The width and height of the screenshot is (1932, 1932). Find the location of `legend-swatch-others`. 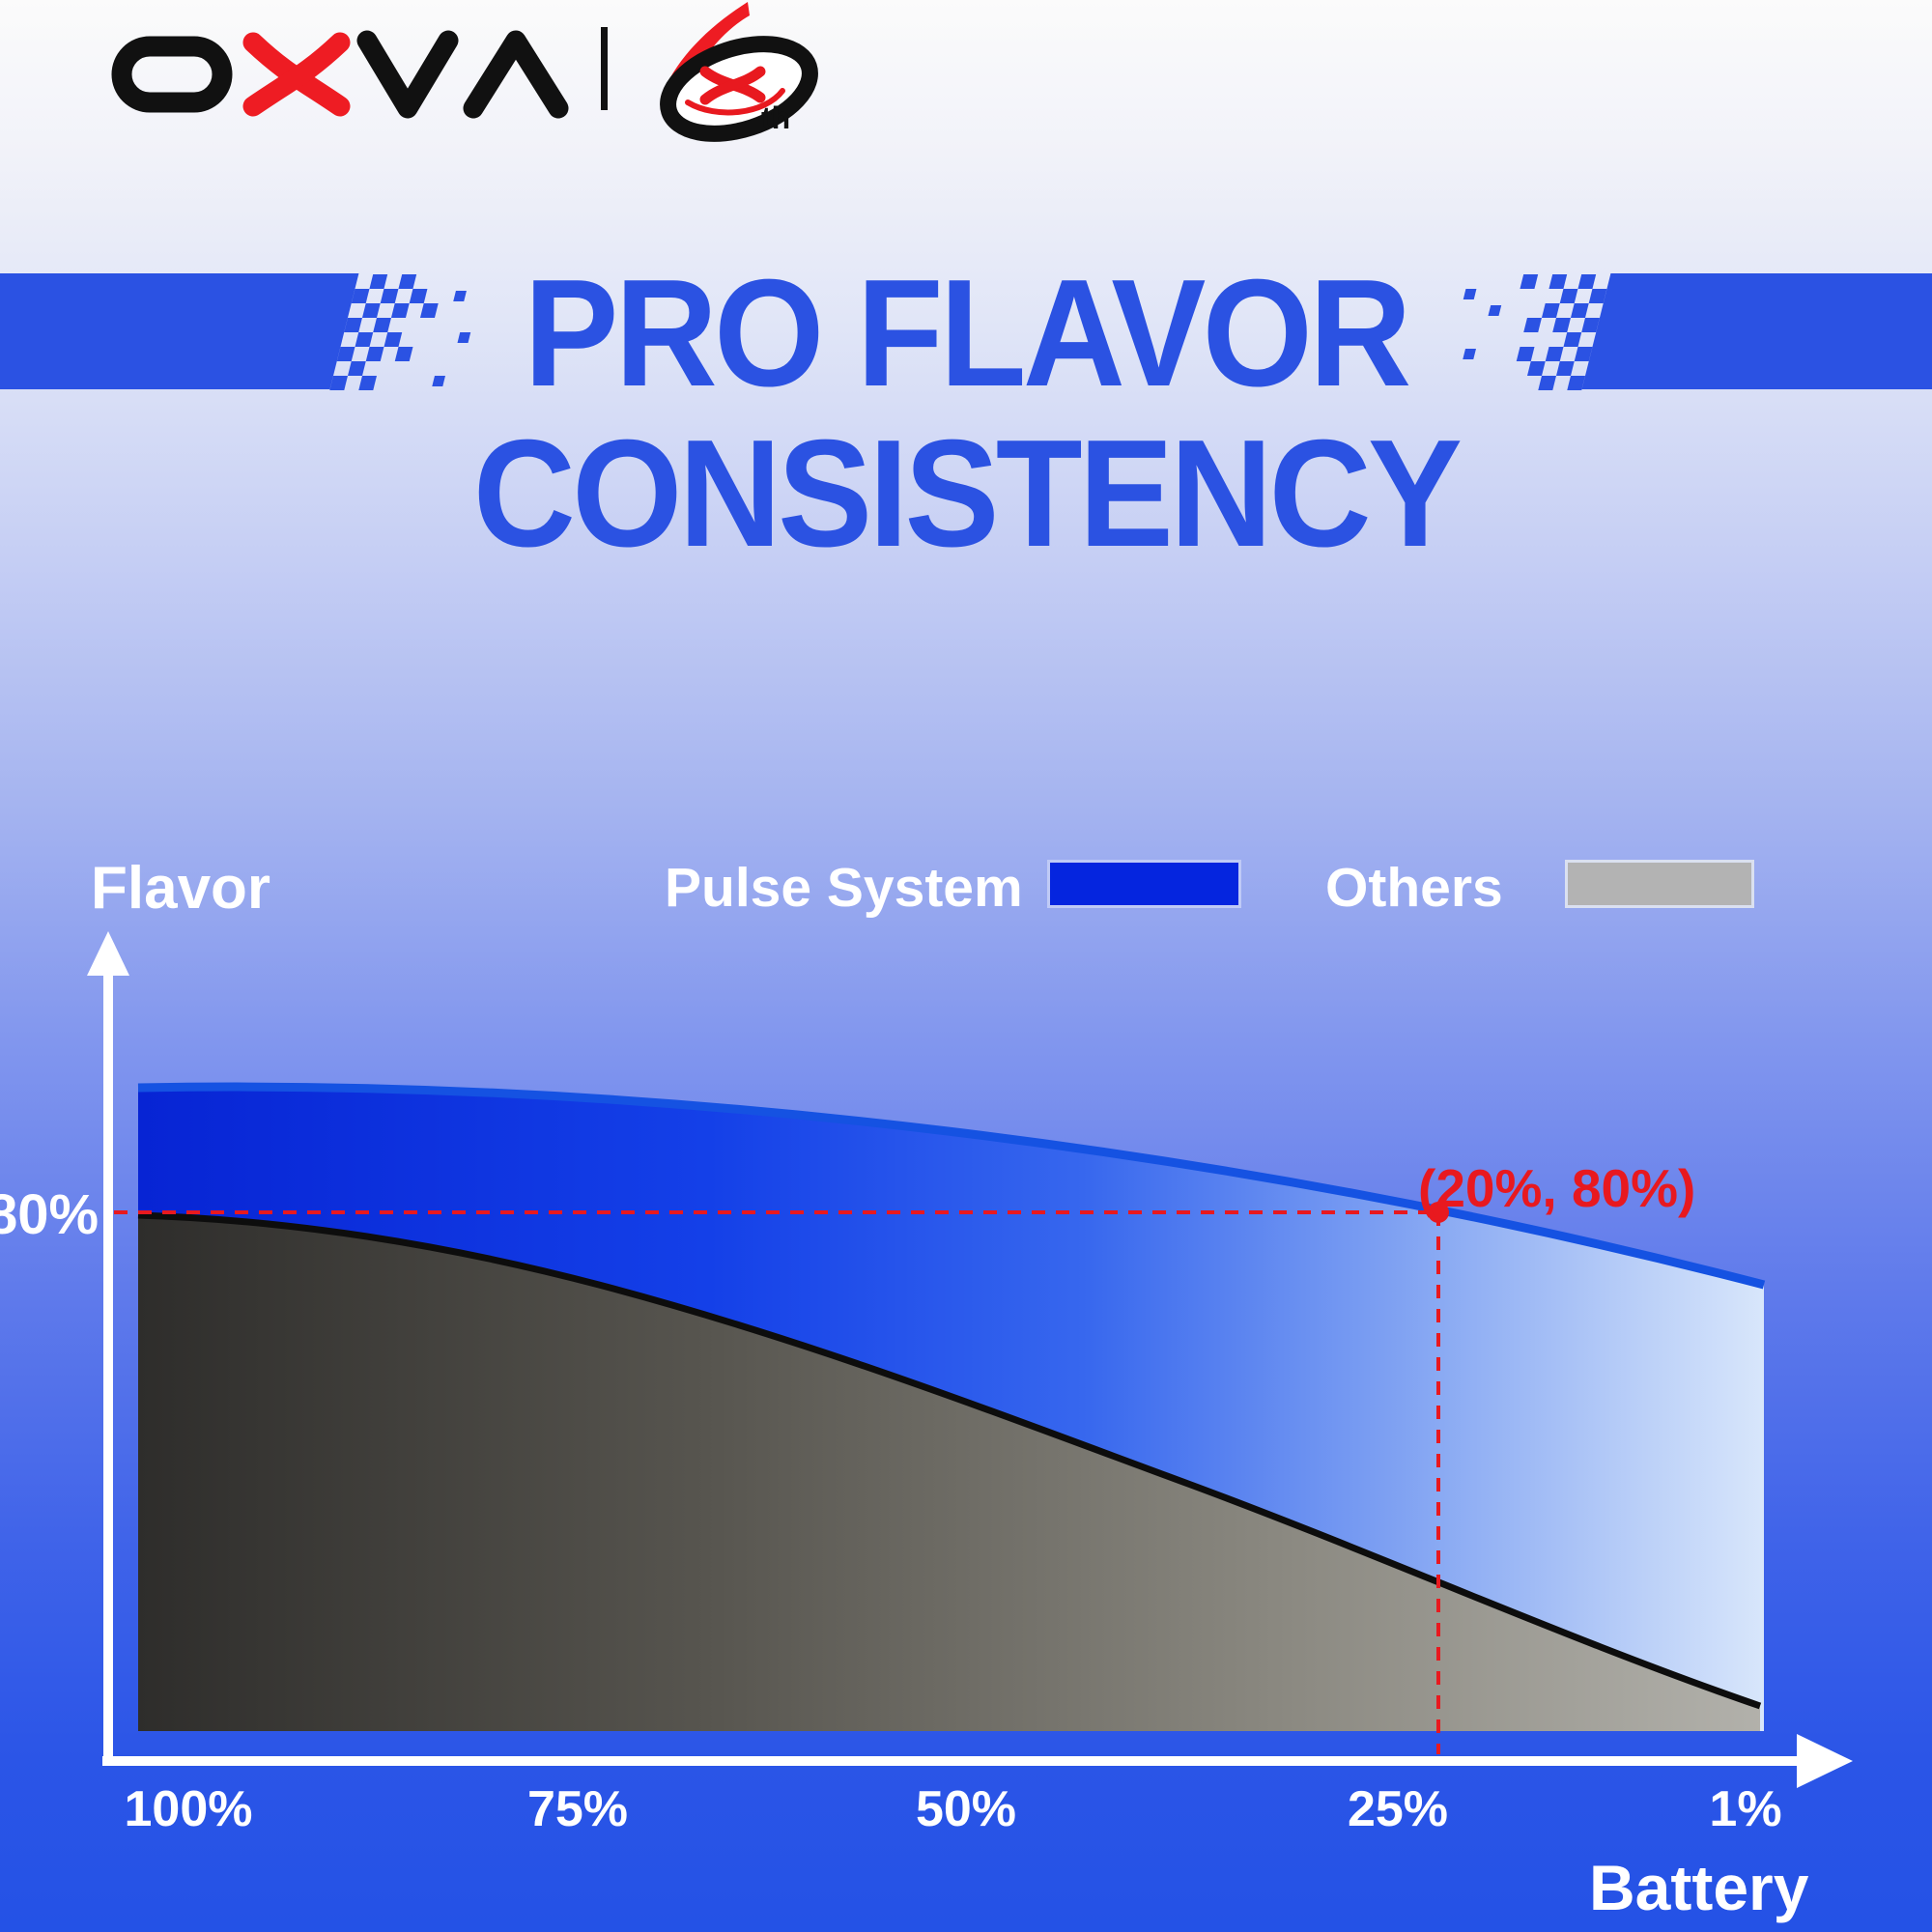

legend-swatch-others is located at coordinates (1659, 884).